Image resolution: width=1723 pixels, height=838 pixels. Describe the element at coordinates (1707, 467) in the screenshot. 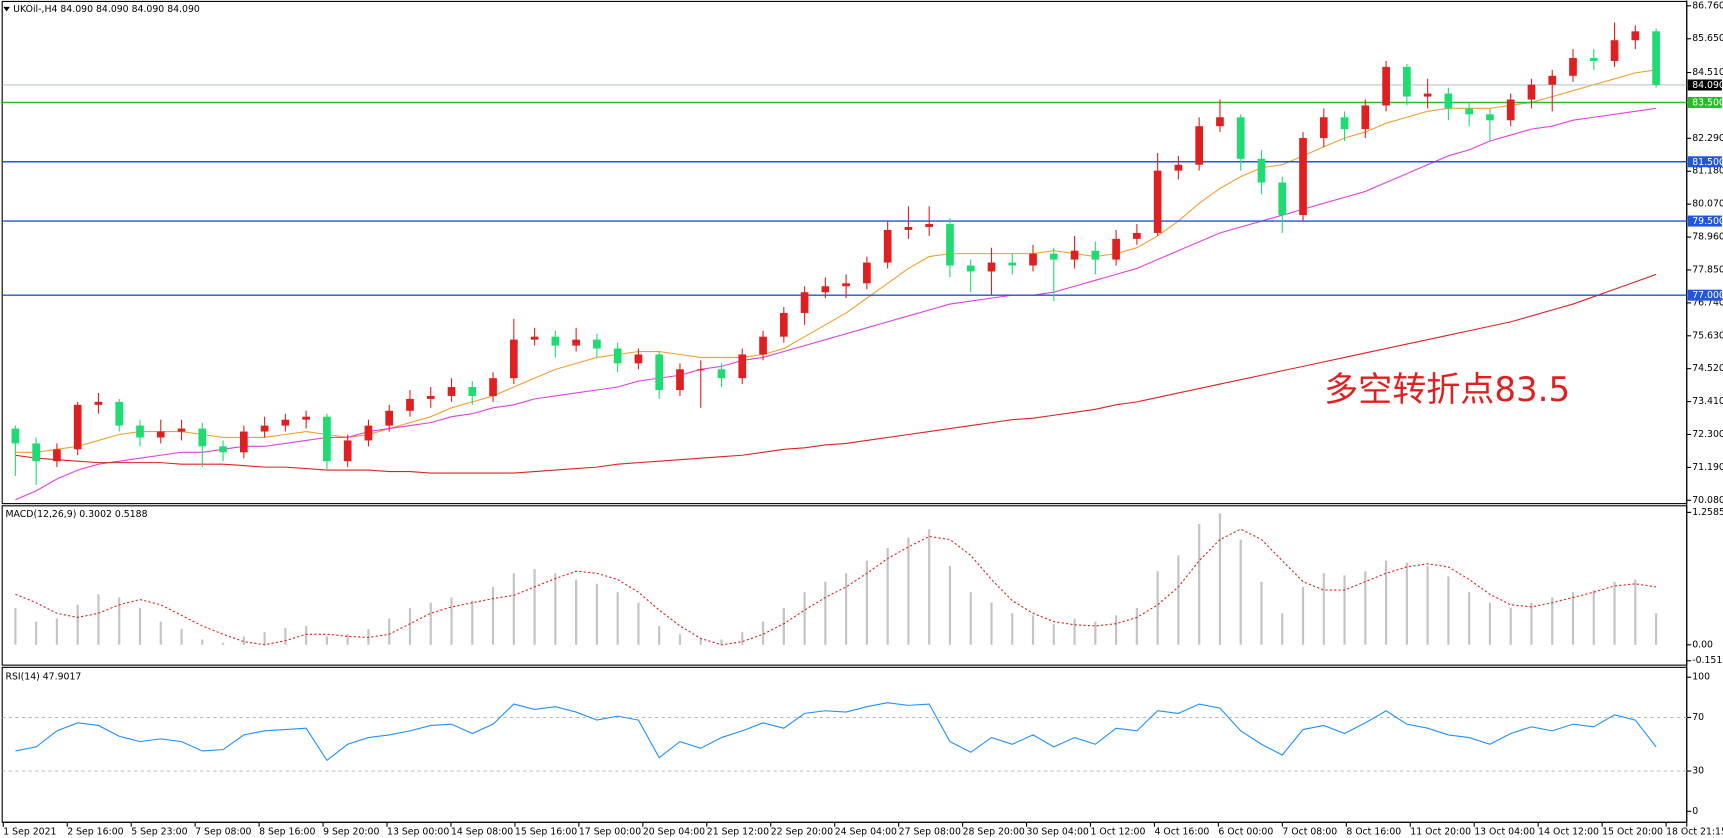

I see `y-tick-label: 71.190` at that location.